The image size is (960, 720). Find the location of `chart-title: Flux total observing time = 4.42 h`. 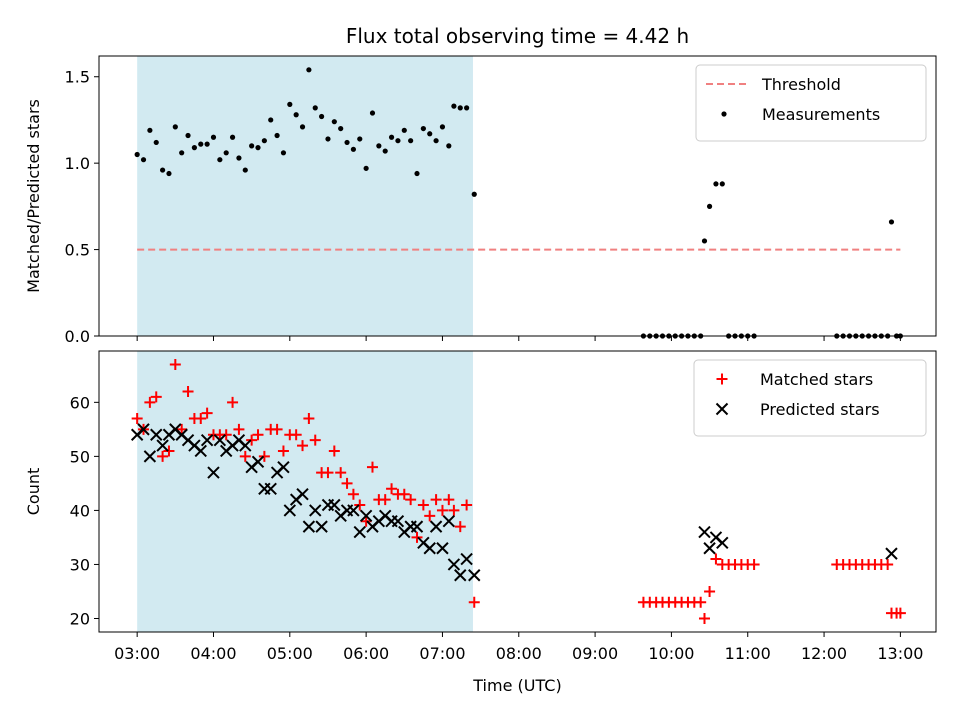

chart-title: Flux total observing time = 4.42 h is located at coordinates (517, 36).